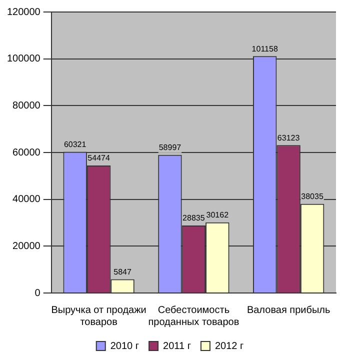 The image size is (346, 361). What do you see at coordinates (229, 346) in the screenshot?
I see `legend-label: 2012 г` at bounding box center [229, 346].